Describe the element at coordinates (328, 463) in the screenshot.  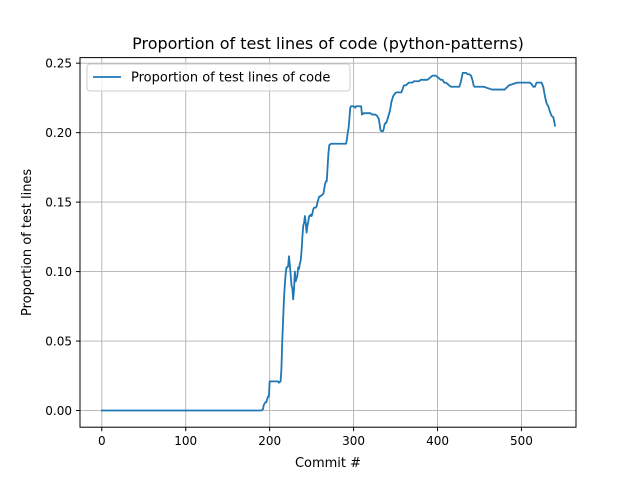
I see `x-axis-label: Commit #` at that location.